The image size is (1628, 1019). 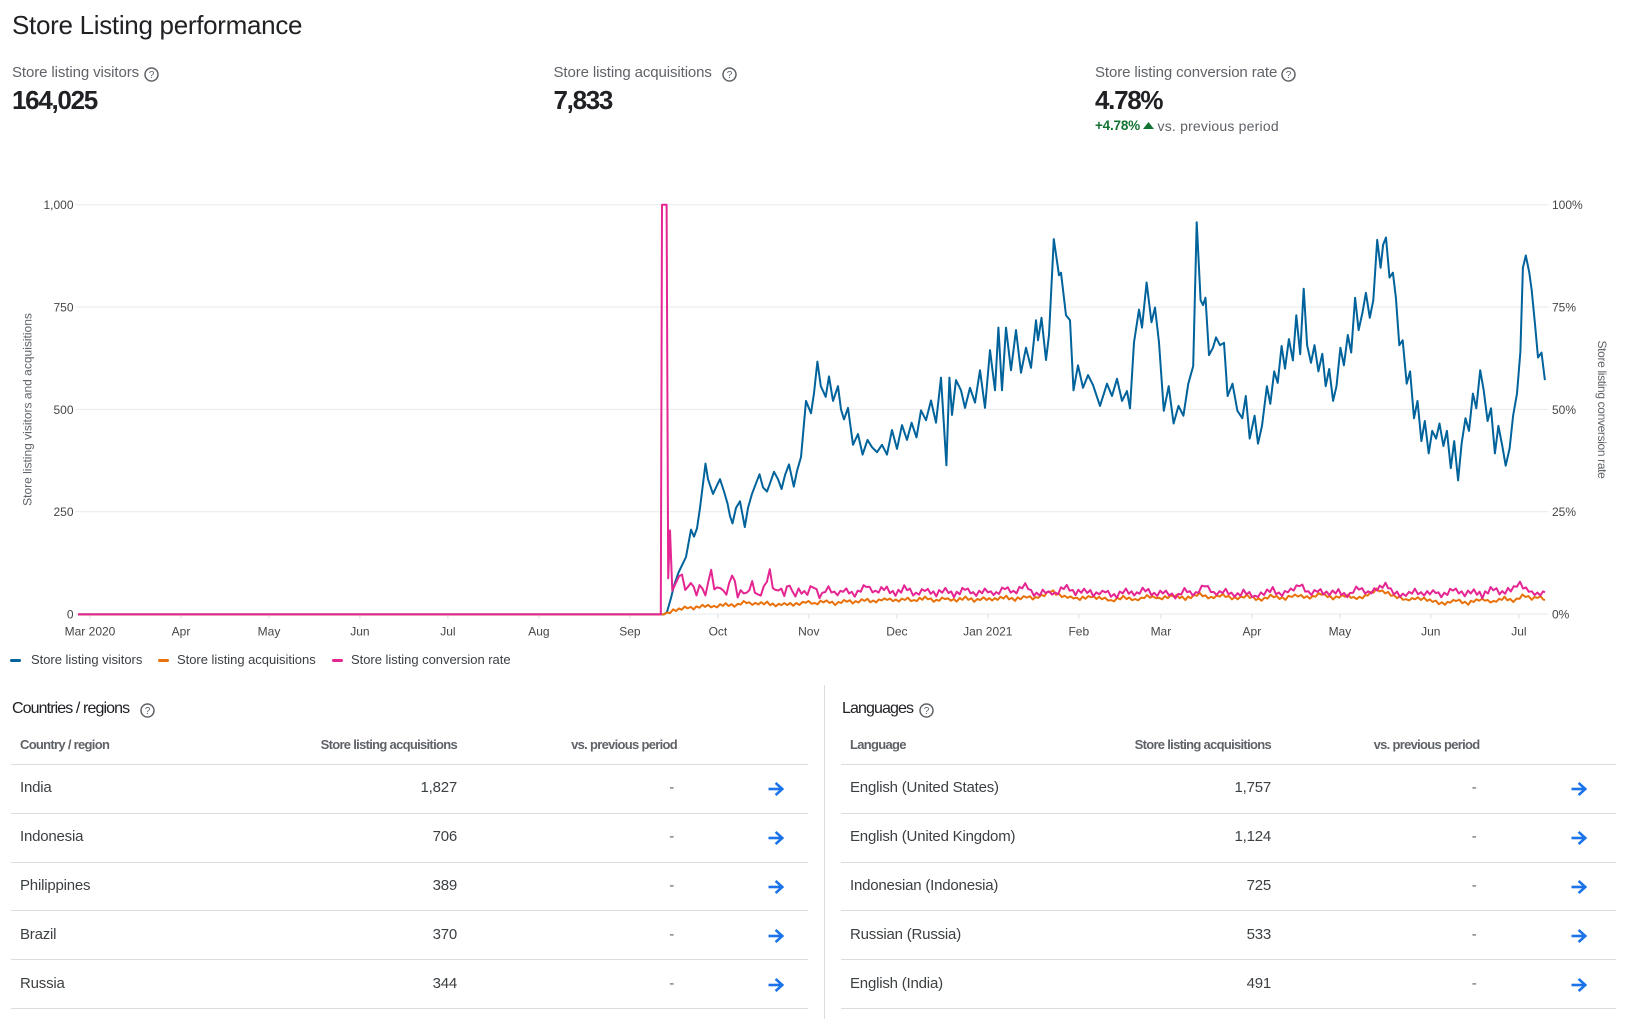 What do you see at coordinates (1561, 614) in the screenshot?
I see `svg-text: 0%` at bounding box center [1561, 614].